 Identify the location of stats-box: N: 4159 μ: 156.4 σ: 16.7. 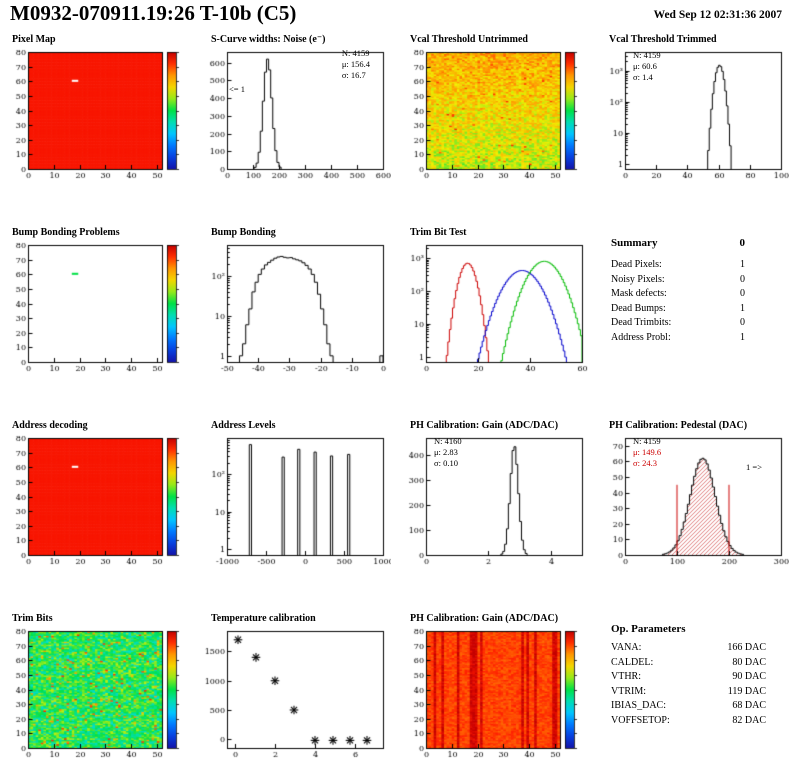
(356, 64).